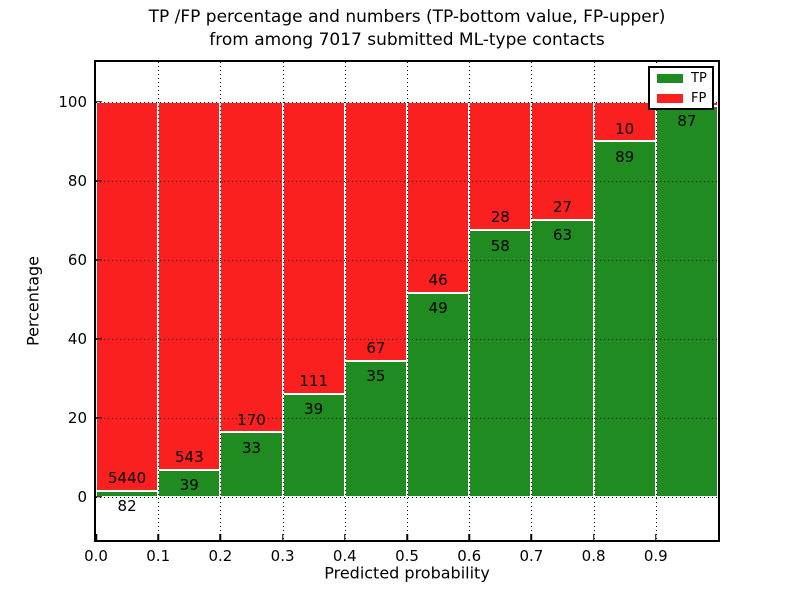 Image resolution: width=800 pixels, height=600 pixels. Describe the element at coordinates (699, 98) in the screenshot. I see `legend-label-fp: FP` at that location.